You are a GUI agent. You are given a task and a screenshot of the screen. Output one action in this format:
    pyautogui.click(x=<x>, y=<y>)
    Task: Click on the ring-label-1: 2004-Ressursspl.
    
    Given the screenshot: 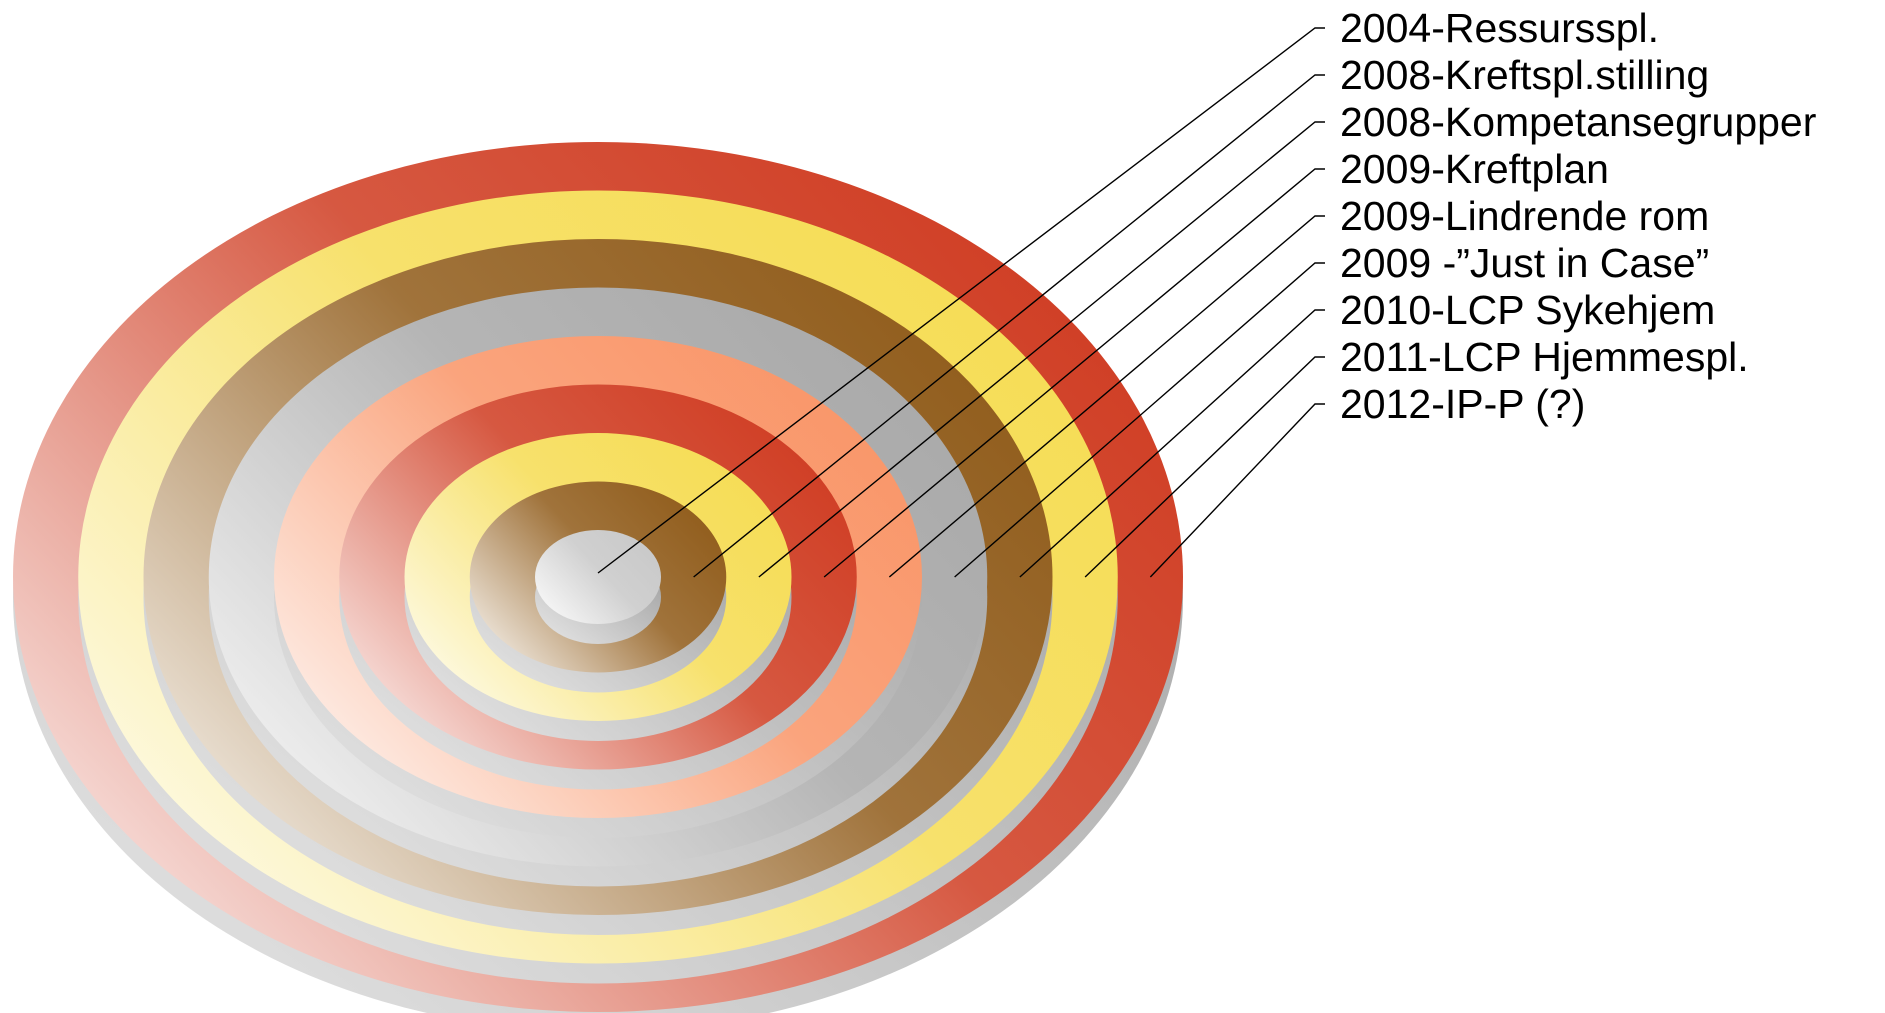 What is the action you would take?
    pyautogui.click(x=1499, y=28)
    